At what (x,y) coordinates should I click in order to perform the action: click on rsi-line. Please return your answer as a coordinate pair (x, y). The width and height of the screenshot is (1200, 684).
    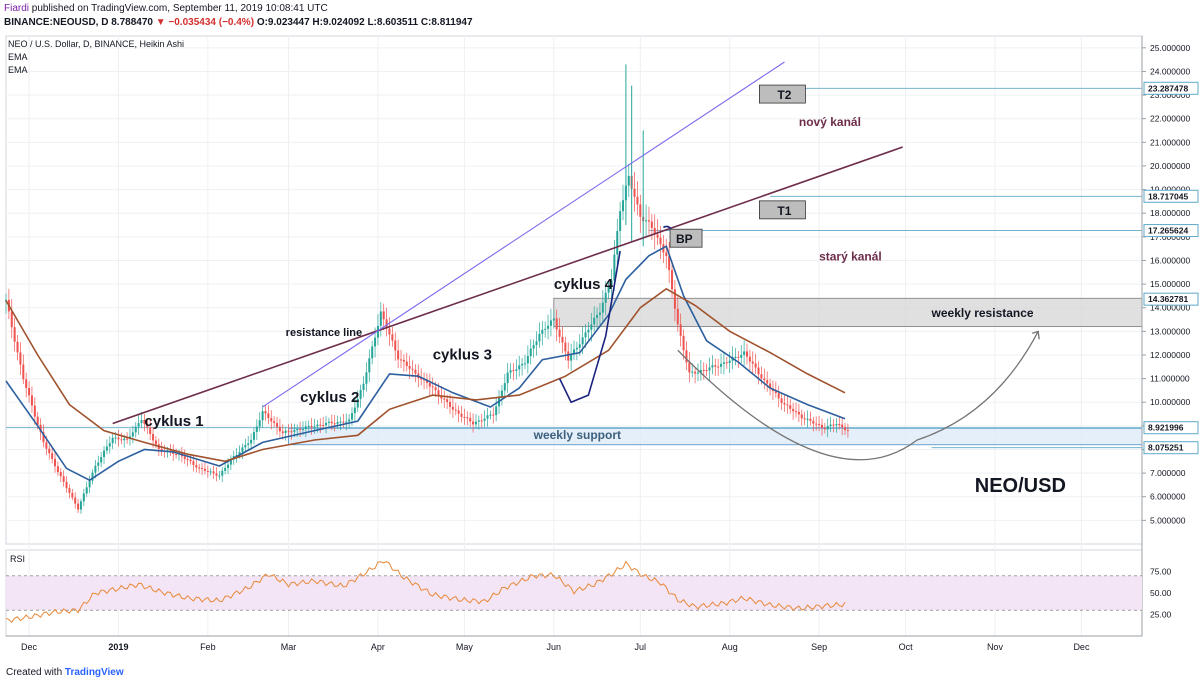
    Looking at the image, I should click on (425, 591).